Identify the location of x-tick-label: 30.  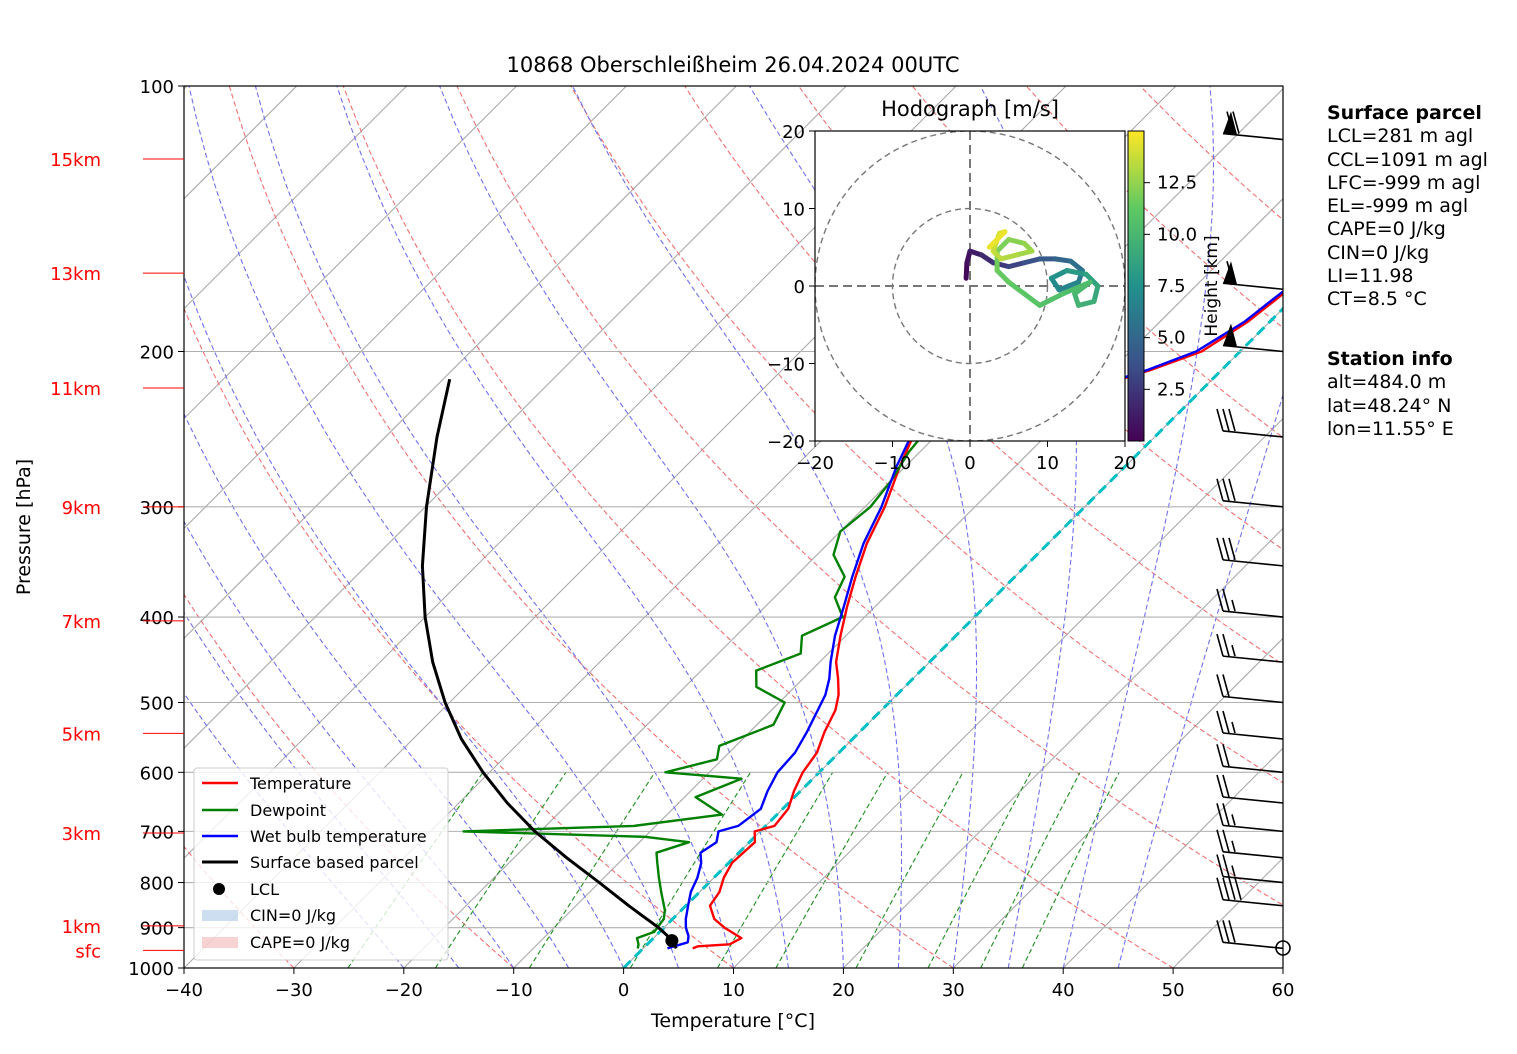
(953, 990).